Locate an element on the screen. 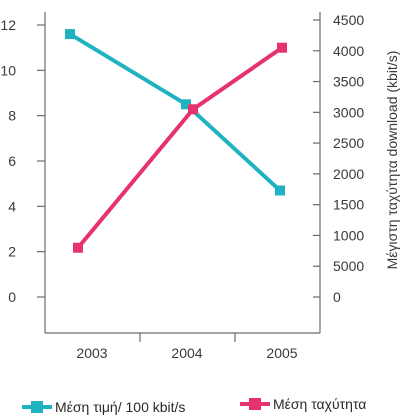 The image size is (404, 420). right-tick-label: 1500 is located at coordinates (348, 205).